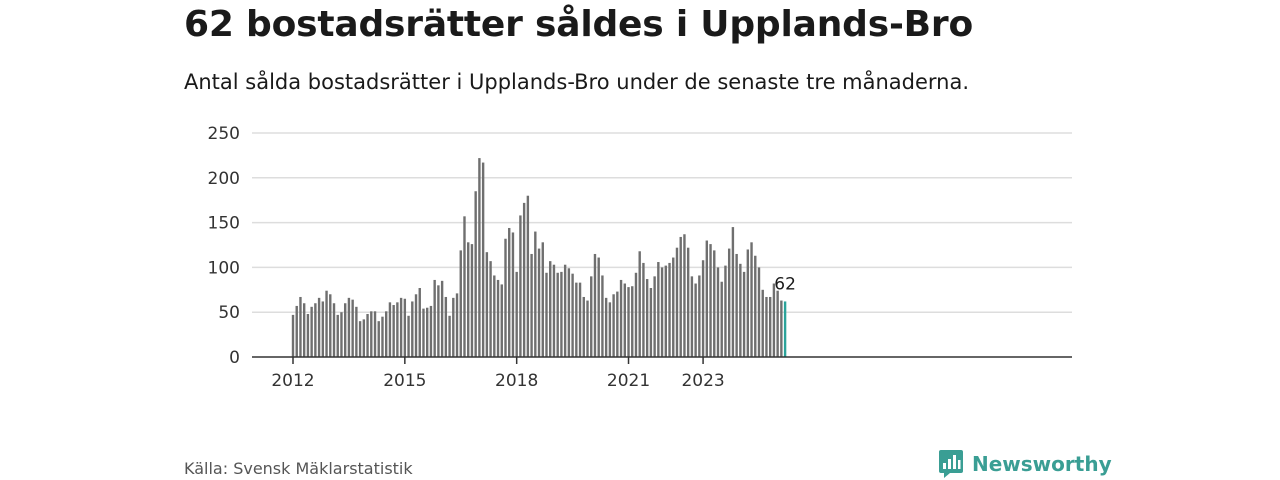 The width and height of the screenshot is (1280, 480). Describe the element at coordinates (785, 329) in the screenshot. I see `bar-highlighted` at that location.